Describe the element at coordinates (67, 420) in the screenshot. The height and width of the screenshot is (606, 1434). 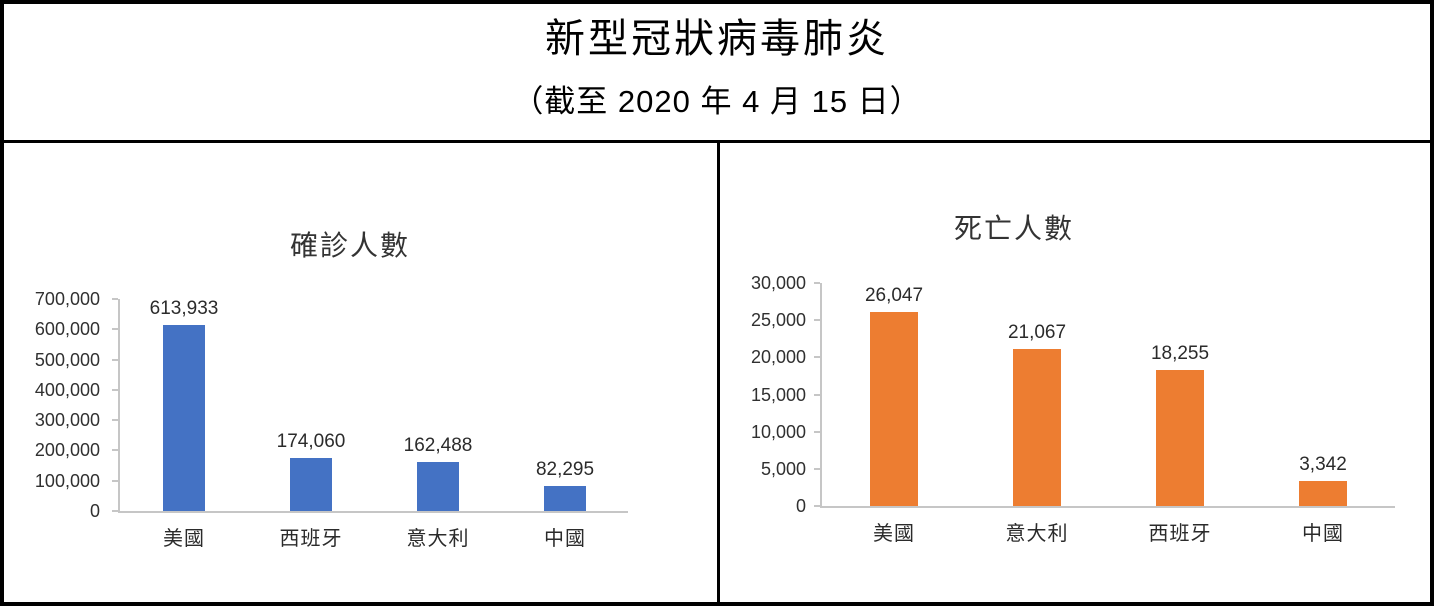
I see `confirmed-y-tick-label: 300,000` at that location.